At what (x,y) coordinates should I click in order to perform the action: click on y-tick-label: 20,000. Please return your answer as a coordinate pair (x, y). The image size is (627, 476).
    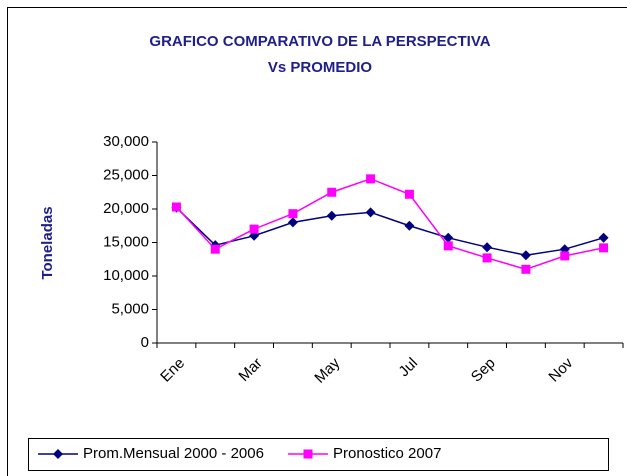
    Looking at the image, I should click on (126, 208).